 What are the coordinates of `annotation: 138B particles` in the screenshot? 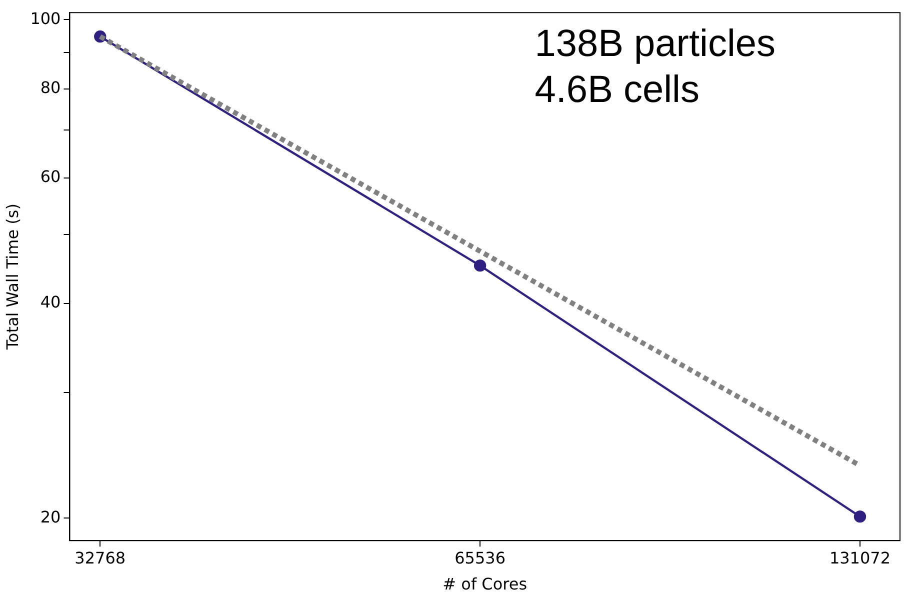 It's located at (655, 44).